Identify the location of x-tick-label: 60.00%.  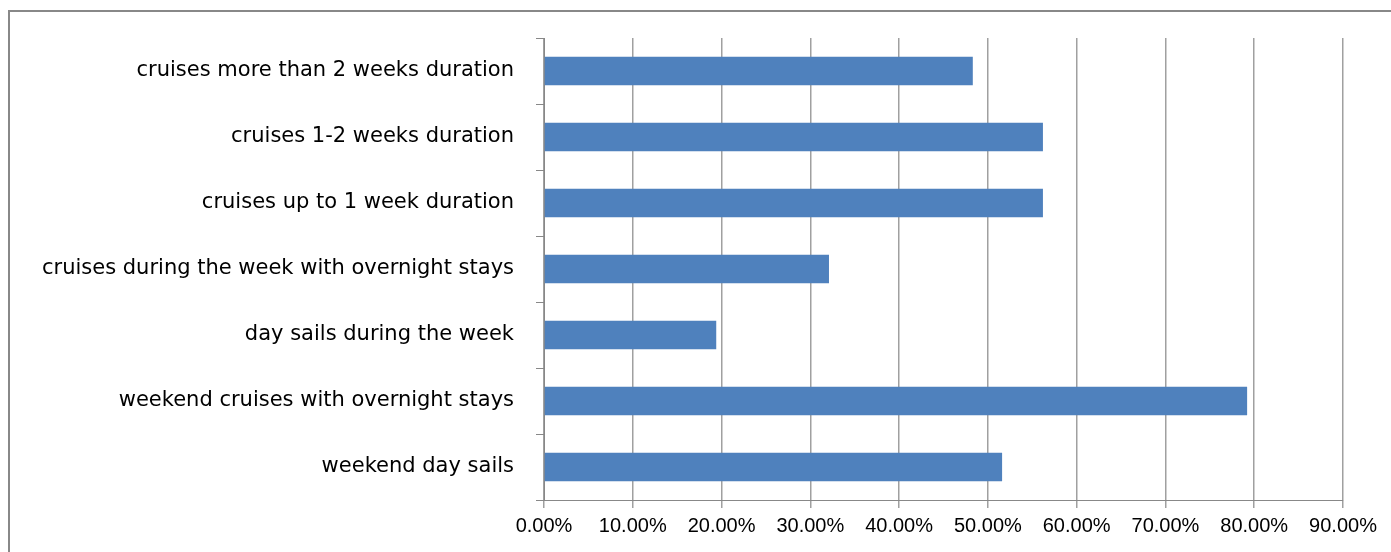
(1076, 524).